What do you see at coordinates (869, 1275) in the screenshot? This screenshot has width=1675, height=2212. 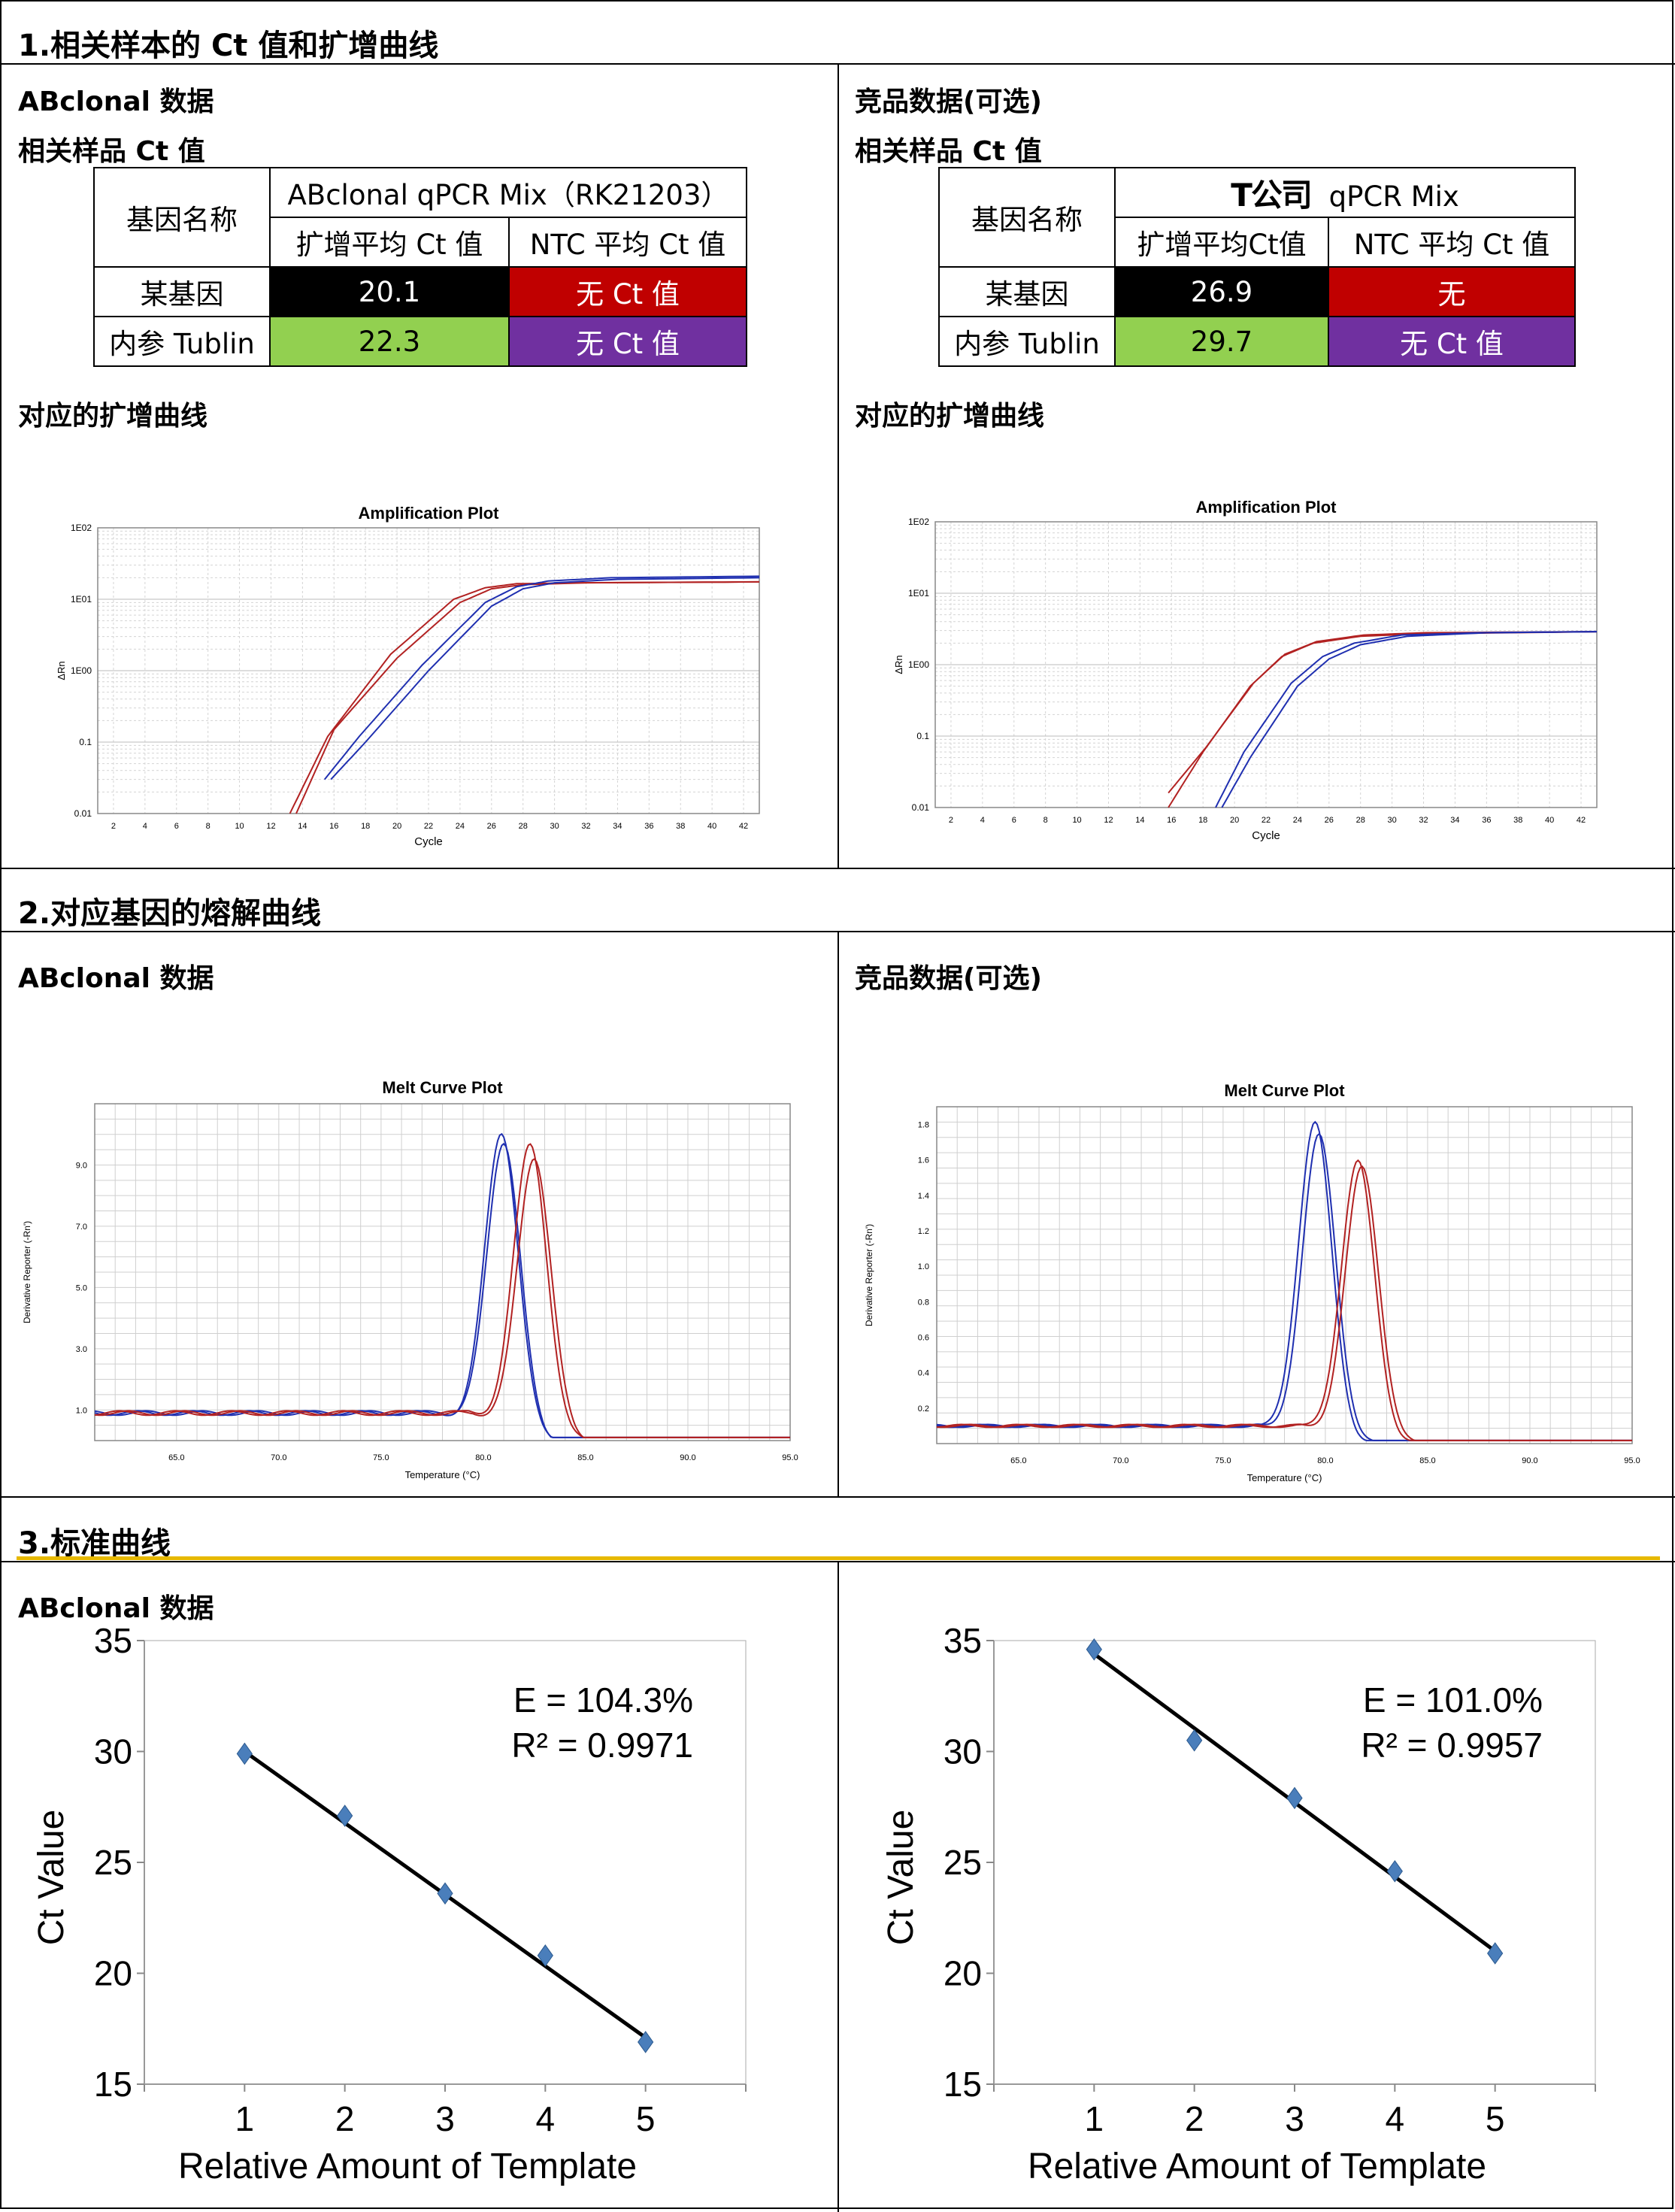 I see `y-axis-label: Derivative Reporter (-Rn')` at bounding box center [869, 1275].